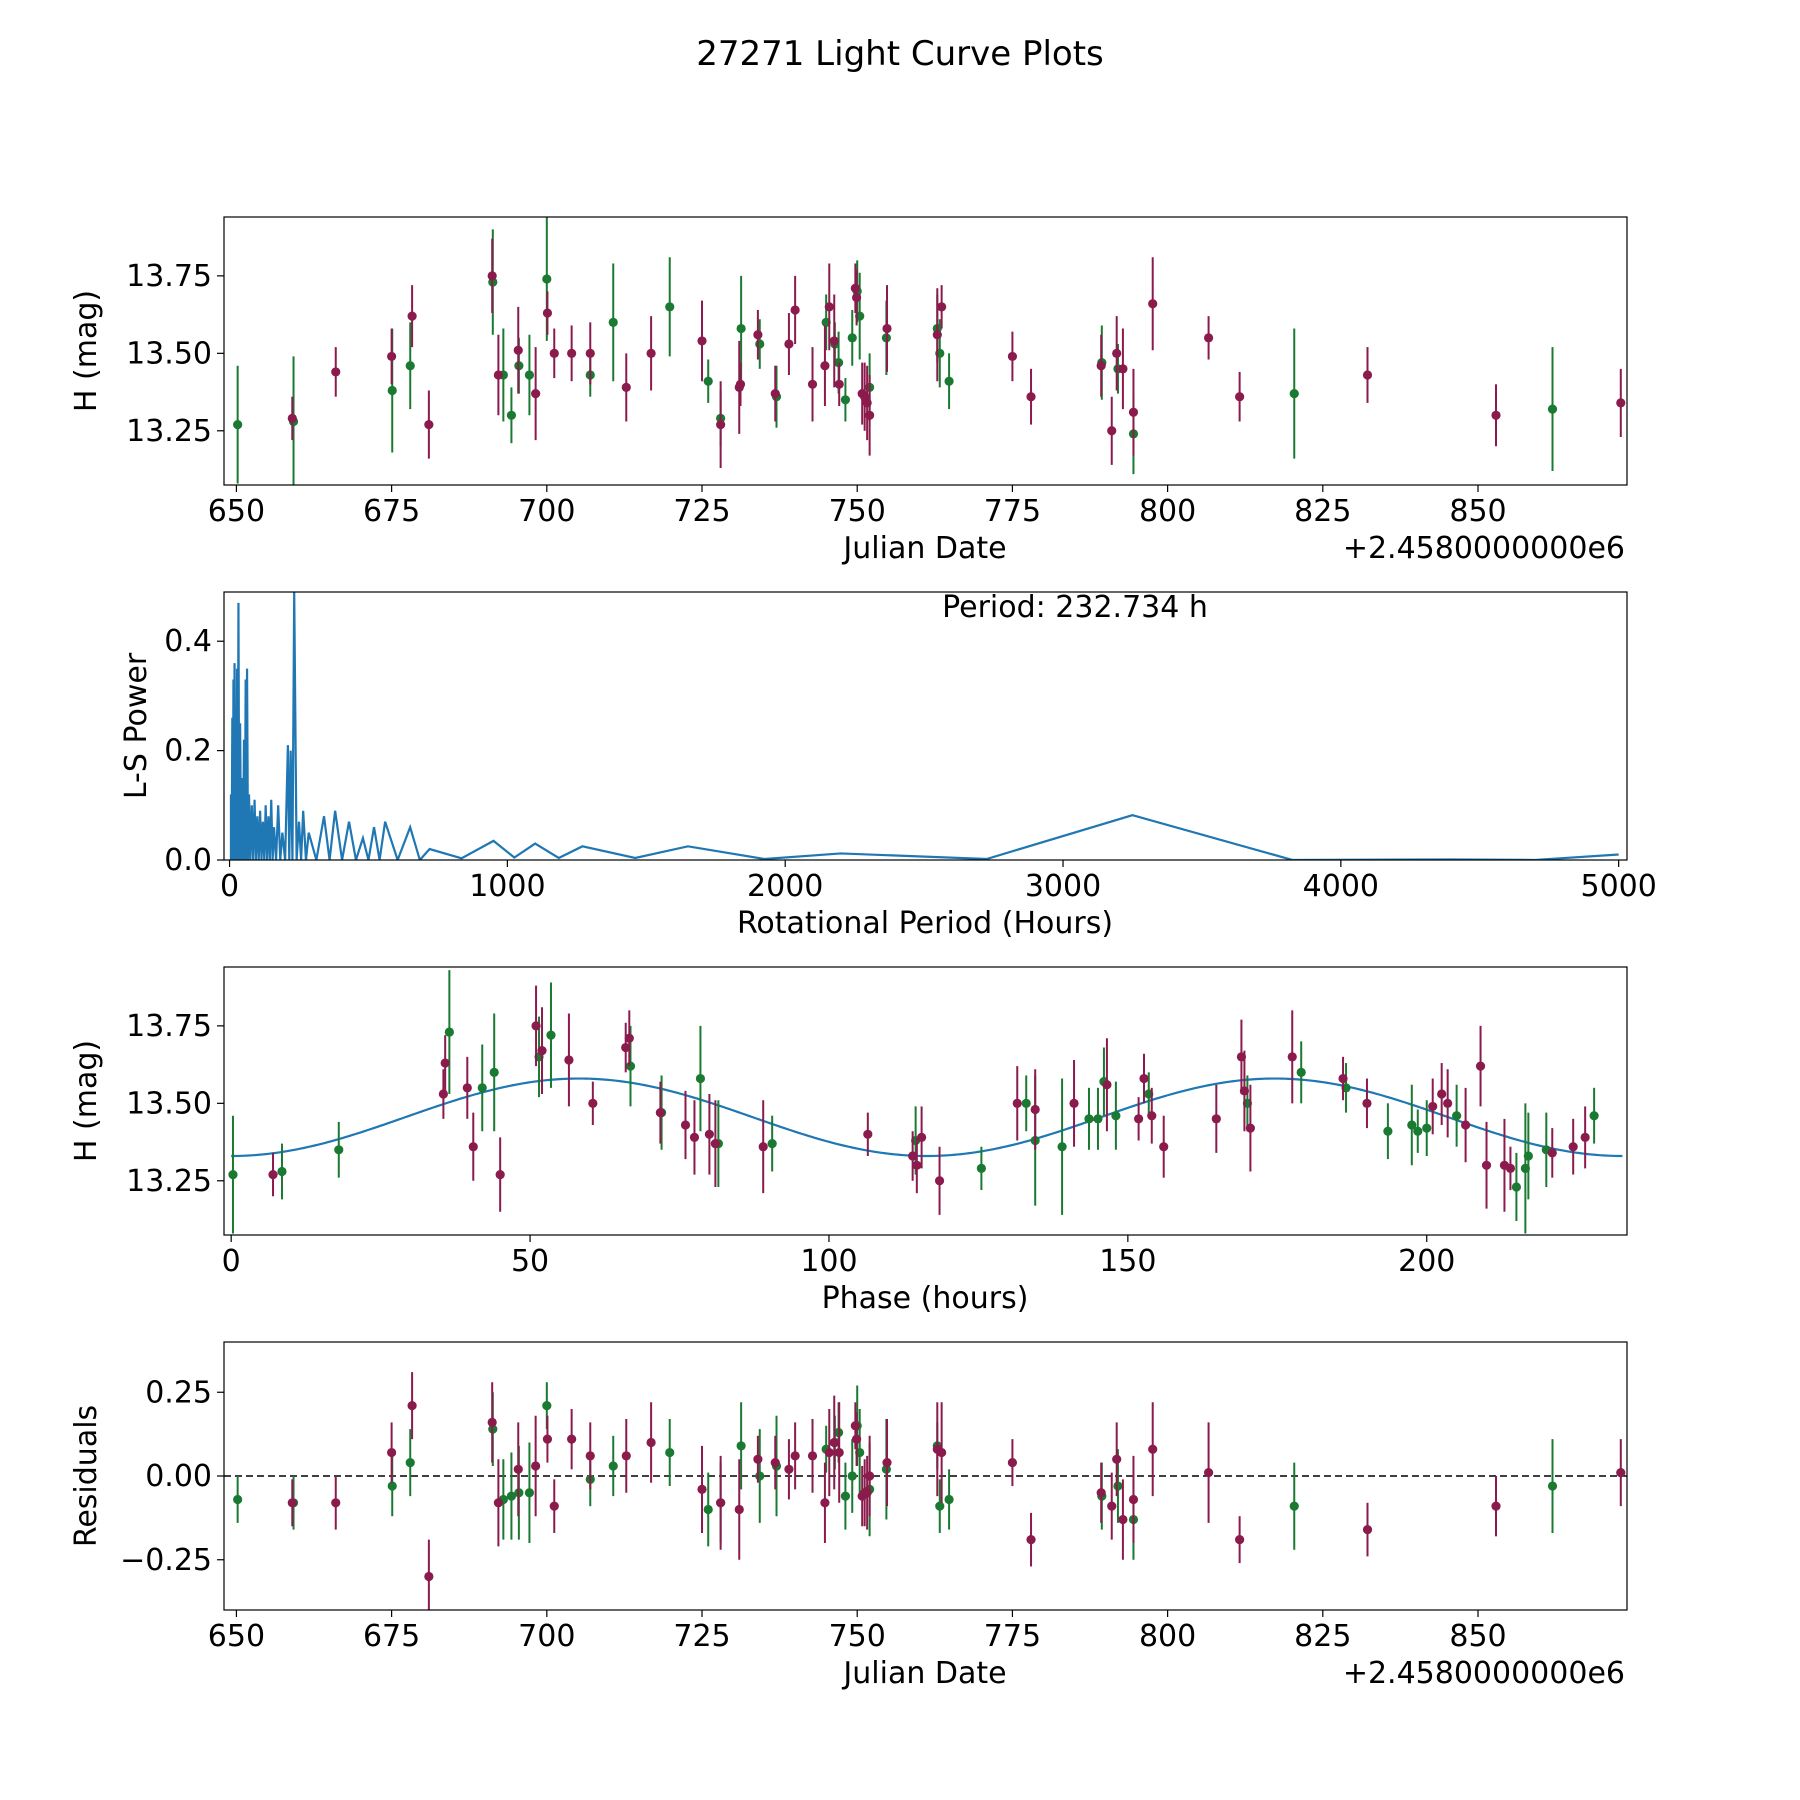 Image resolution: width=1800 pixels, height=1800 pixels. I want to click on period-annotation: Period: 232.734 h, so click(1075, 607).